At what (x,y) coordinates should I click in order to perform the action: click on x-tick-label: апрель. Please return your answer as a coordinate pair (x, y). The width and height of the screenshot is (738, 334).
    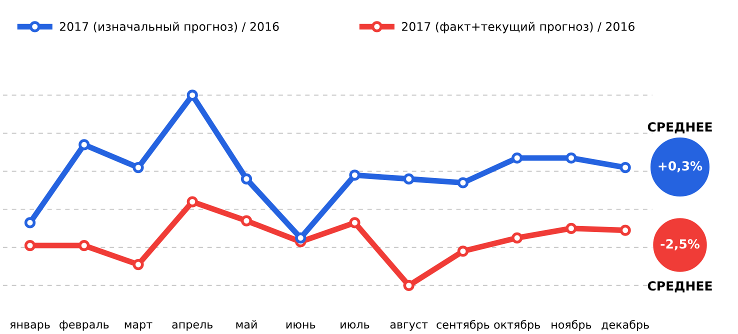
    Looking at the image, I should click on (192, 326).